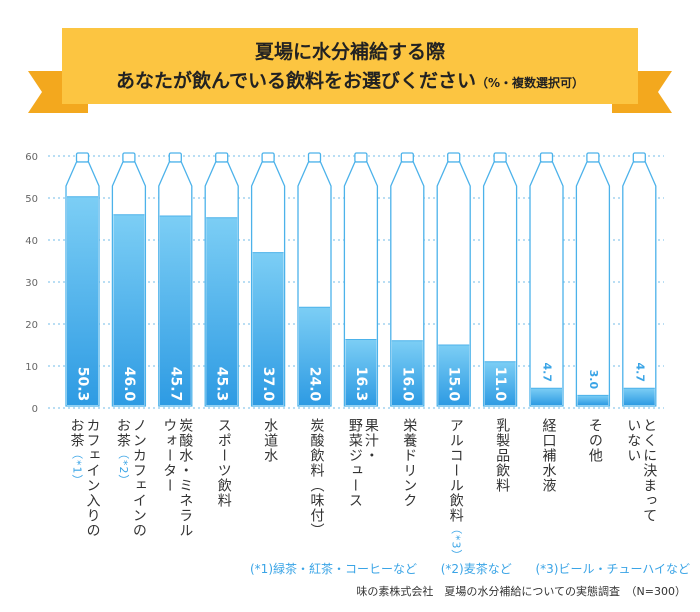 The height and width of the screenshot is (612, 700). I want to click on value-label: 45.7, so click(175, 384).